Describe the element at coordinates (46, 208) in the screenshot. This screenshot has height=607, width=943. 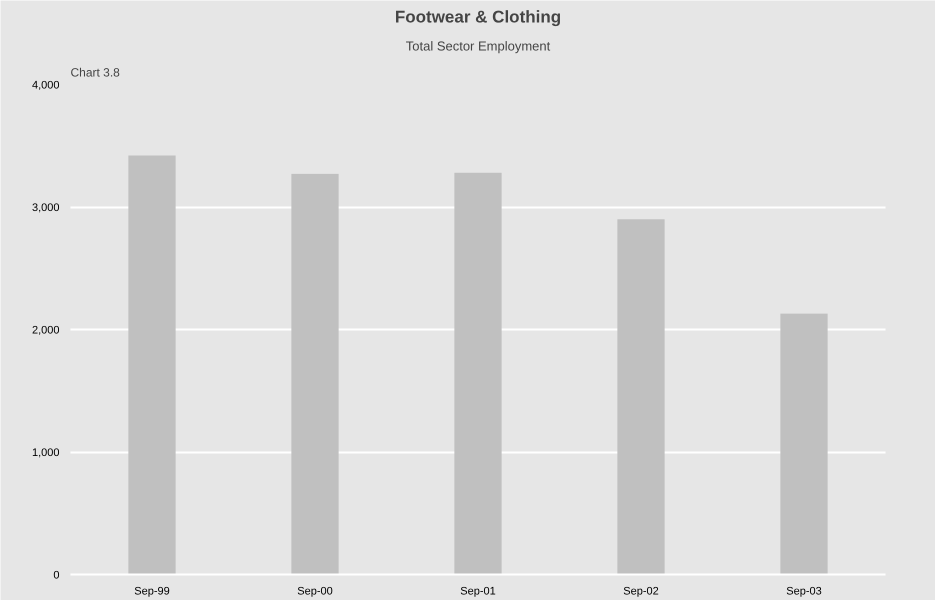
I see `y-tick-label: 3,000` at that location.